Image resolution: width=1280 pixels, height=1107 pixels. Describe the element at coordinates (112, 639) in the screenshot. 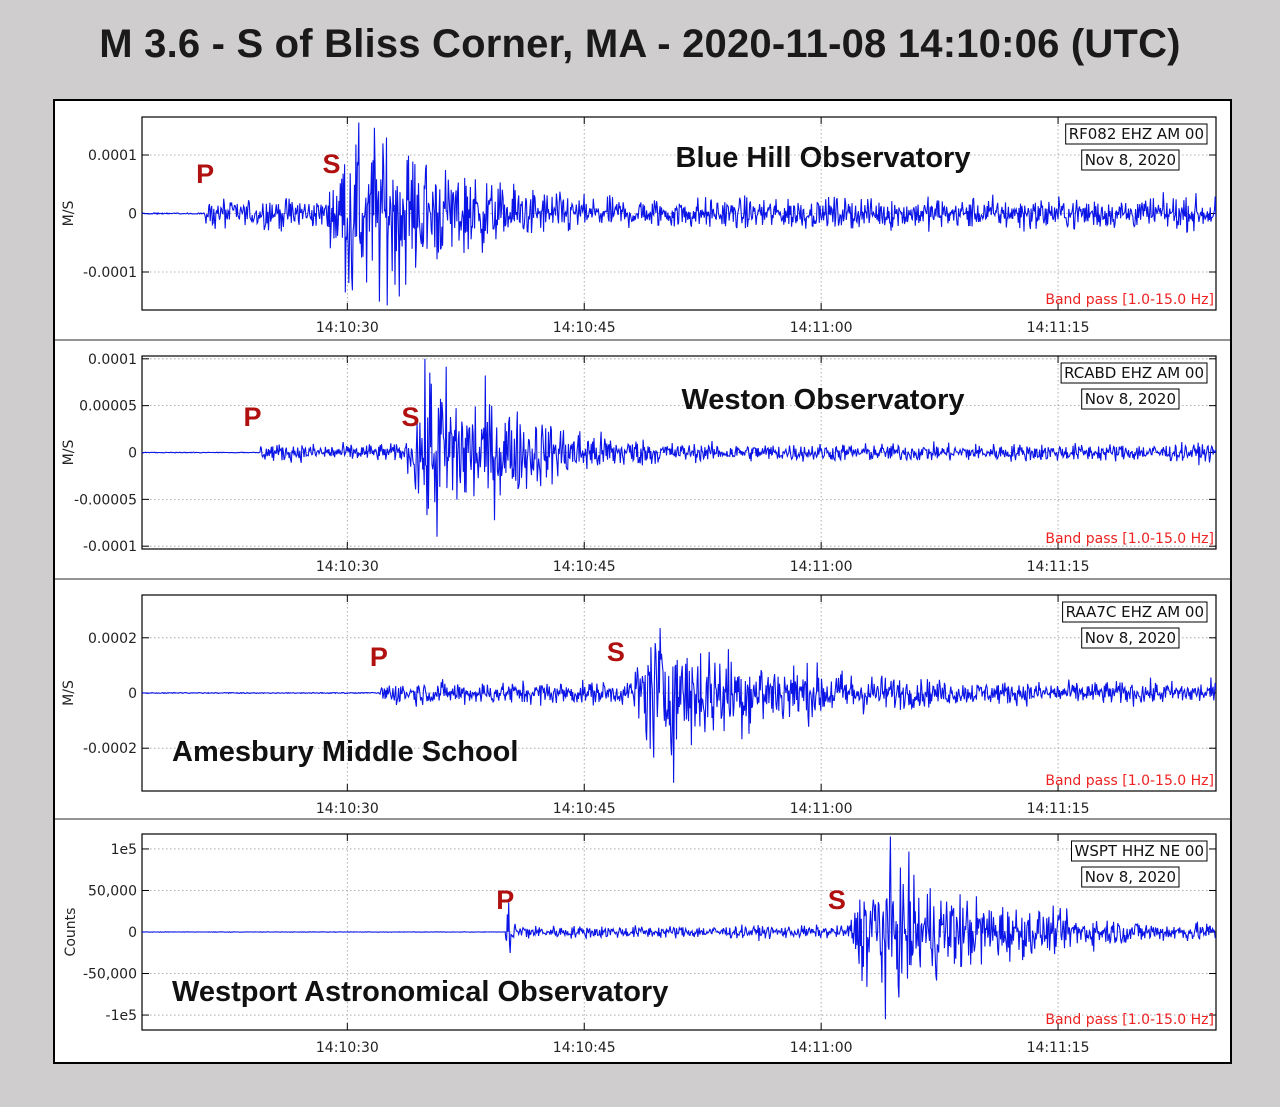

I see `y-tick-label: 0.0002` at that location.